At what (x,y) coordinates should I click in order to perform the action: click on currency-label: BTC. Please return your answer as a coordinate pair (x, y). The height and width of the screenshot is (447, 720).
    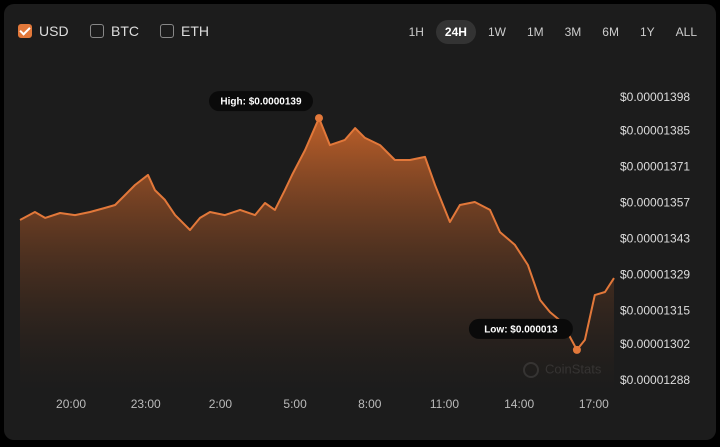
    Looking at the image, I should click on (125, 31).